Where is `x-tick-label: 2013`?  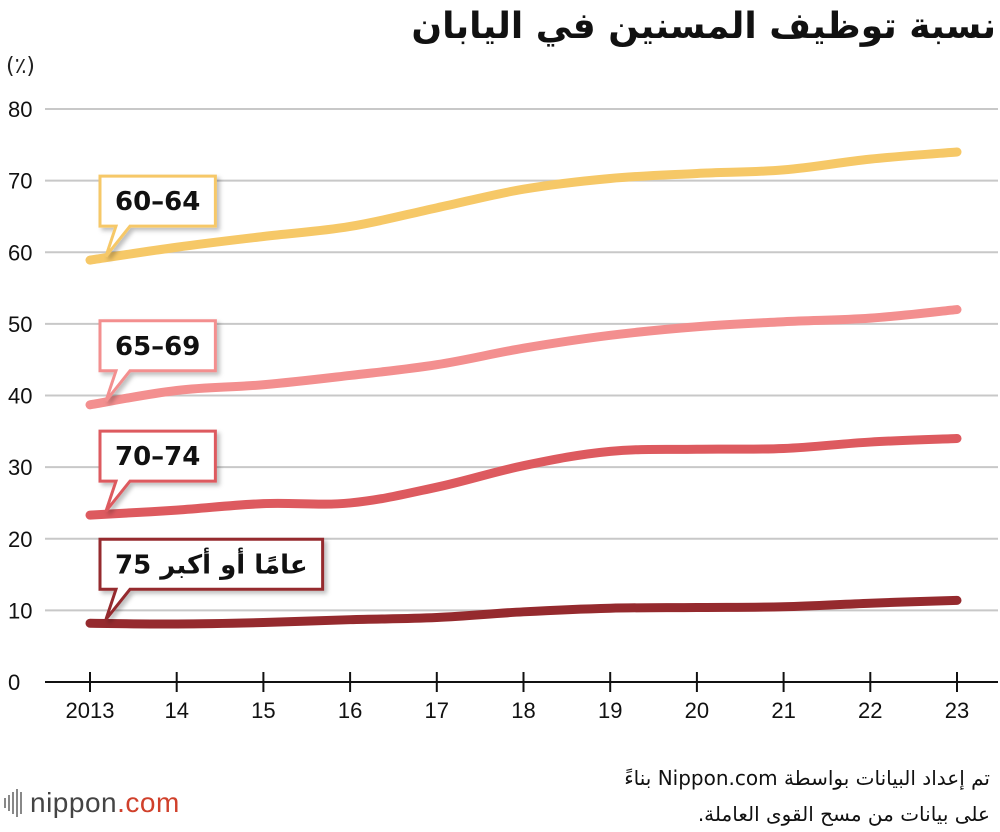
x-tick-label: 2013 is located at coordinates (90, 710).